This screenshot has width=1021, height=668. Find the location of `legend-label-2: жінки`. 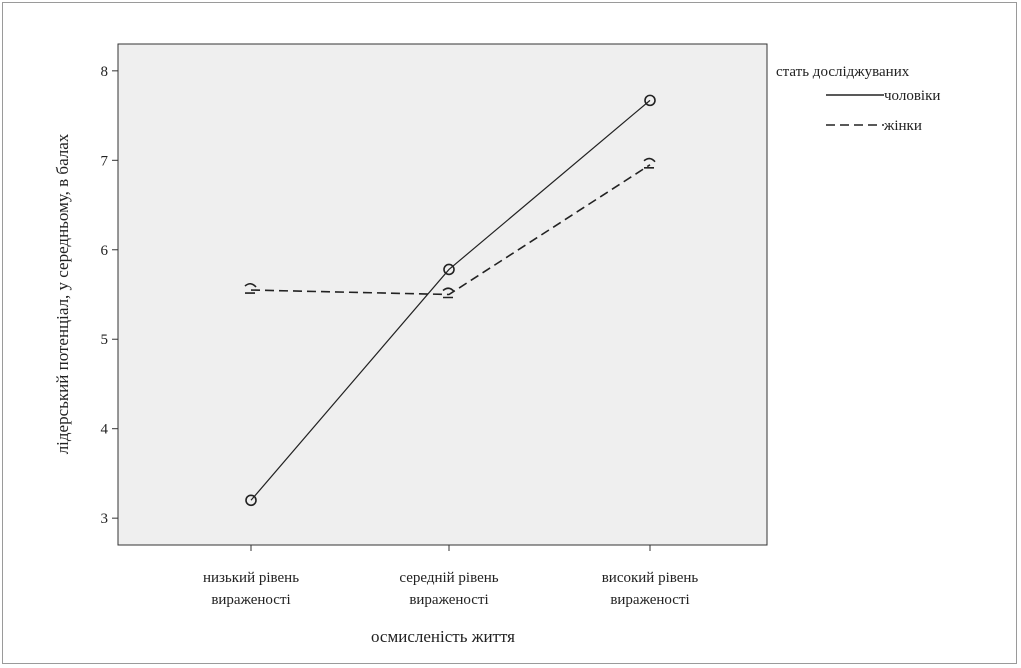

legend-label-2: жінки is located at coordinates (902, 126).